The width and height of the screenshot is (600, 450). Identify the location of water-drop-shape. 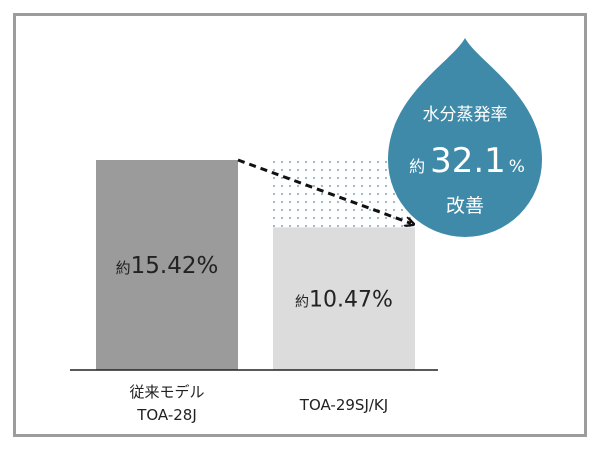
(465, 137).